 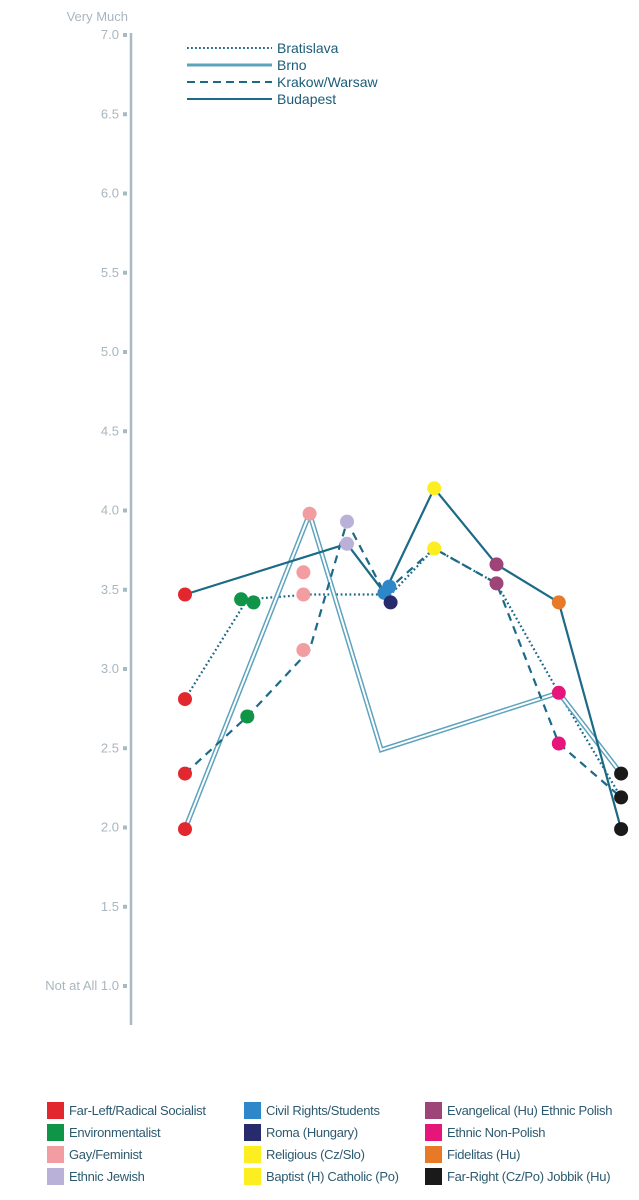 I want to click on y-tick-label: Not at All 1.0, so click(x=82, y=985).